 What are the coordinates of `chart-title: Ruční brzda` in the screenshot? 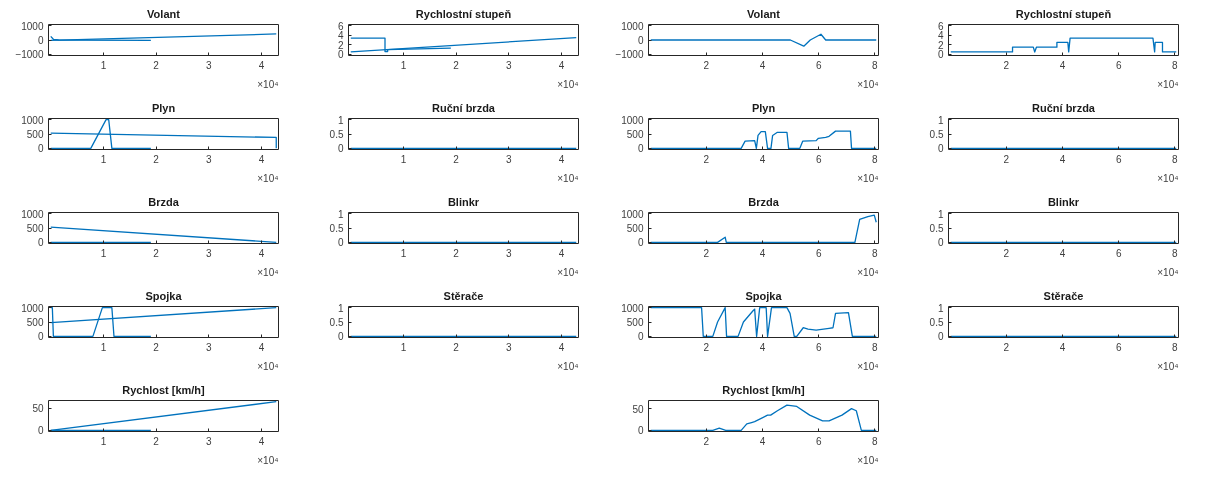 It's located at (1064, 107).